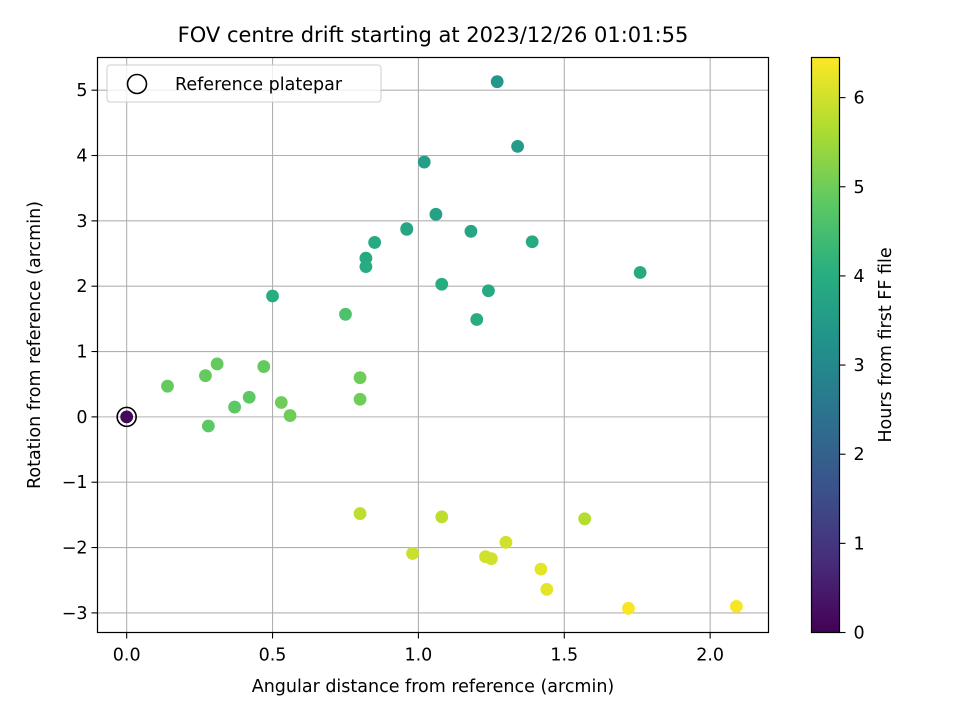 This screenshot has width=960, height=720. I want to click on colorbar-tick-label: 3, so click(859, 366).